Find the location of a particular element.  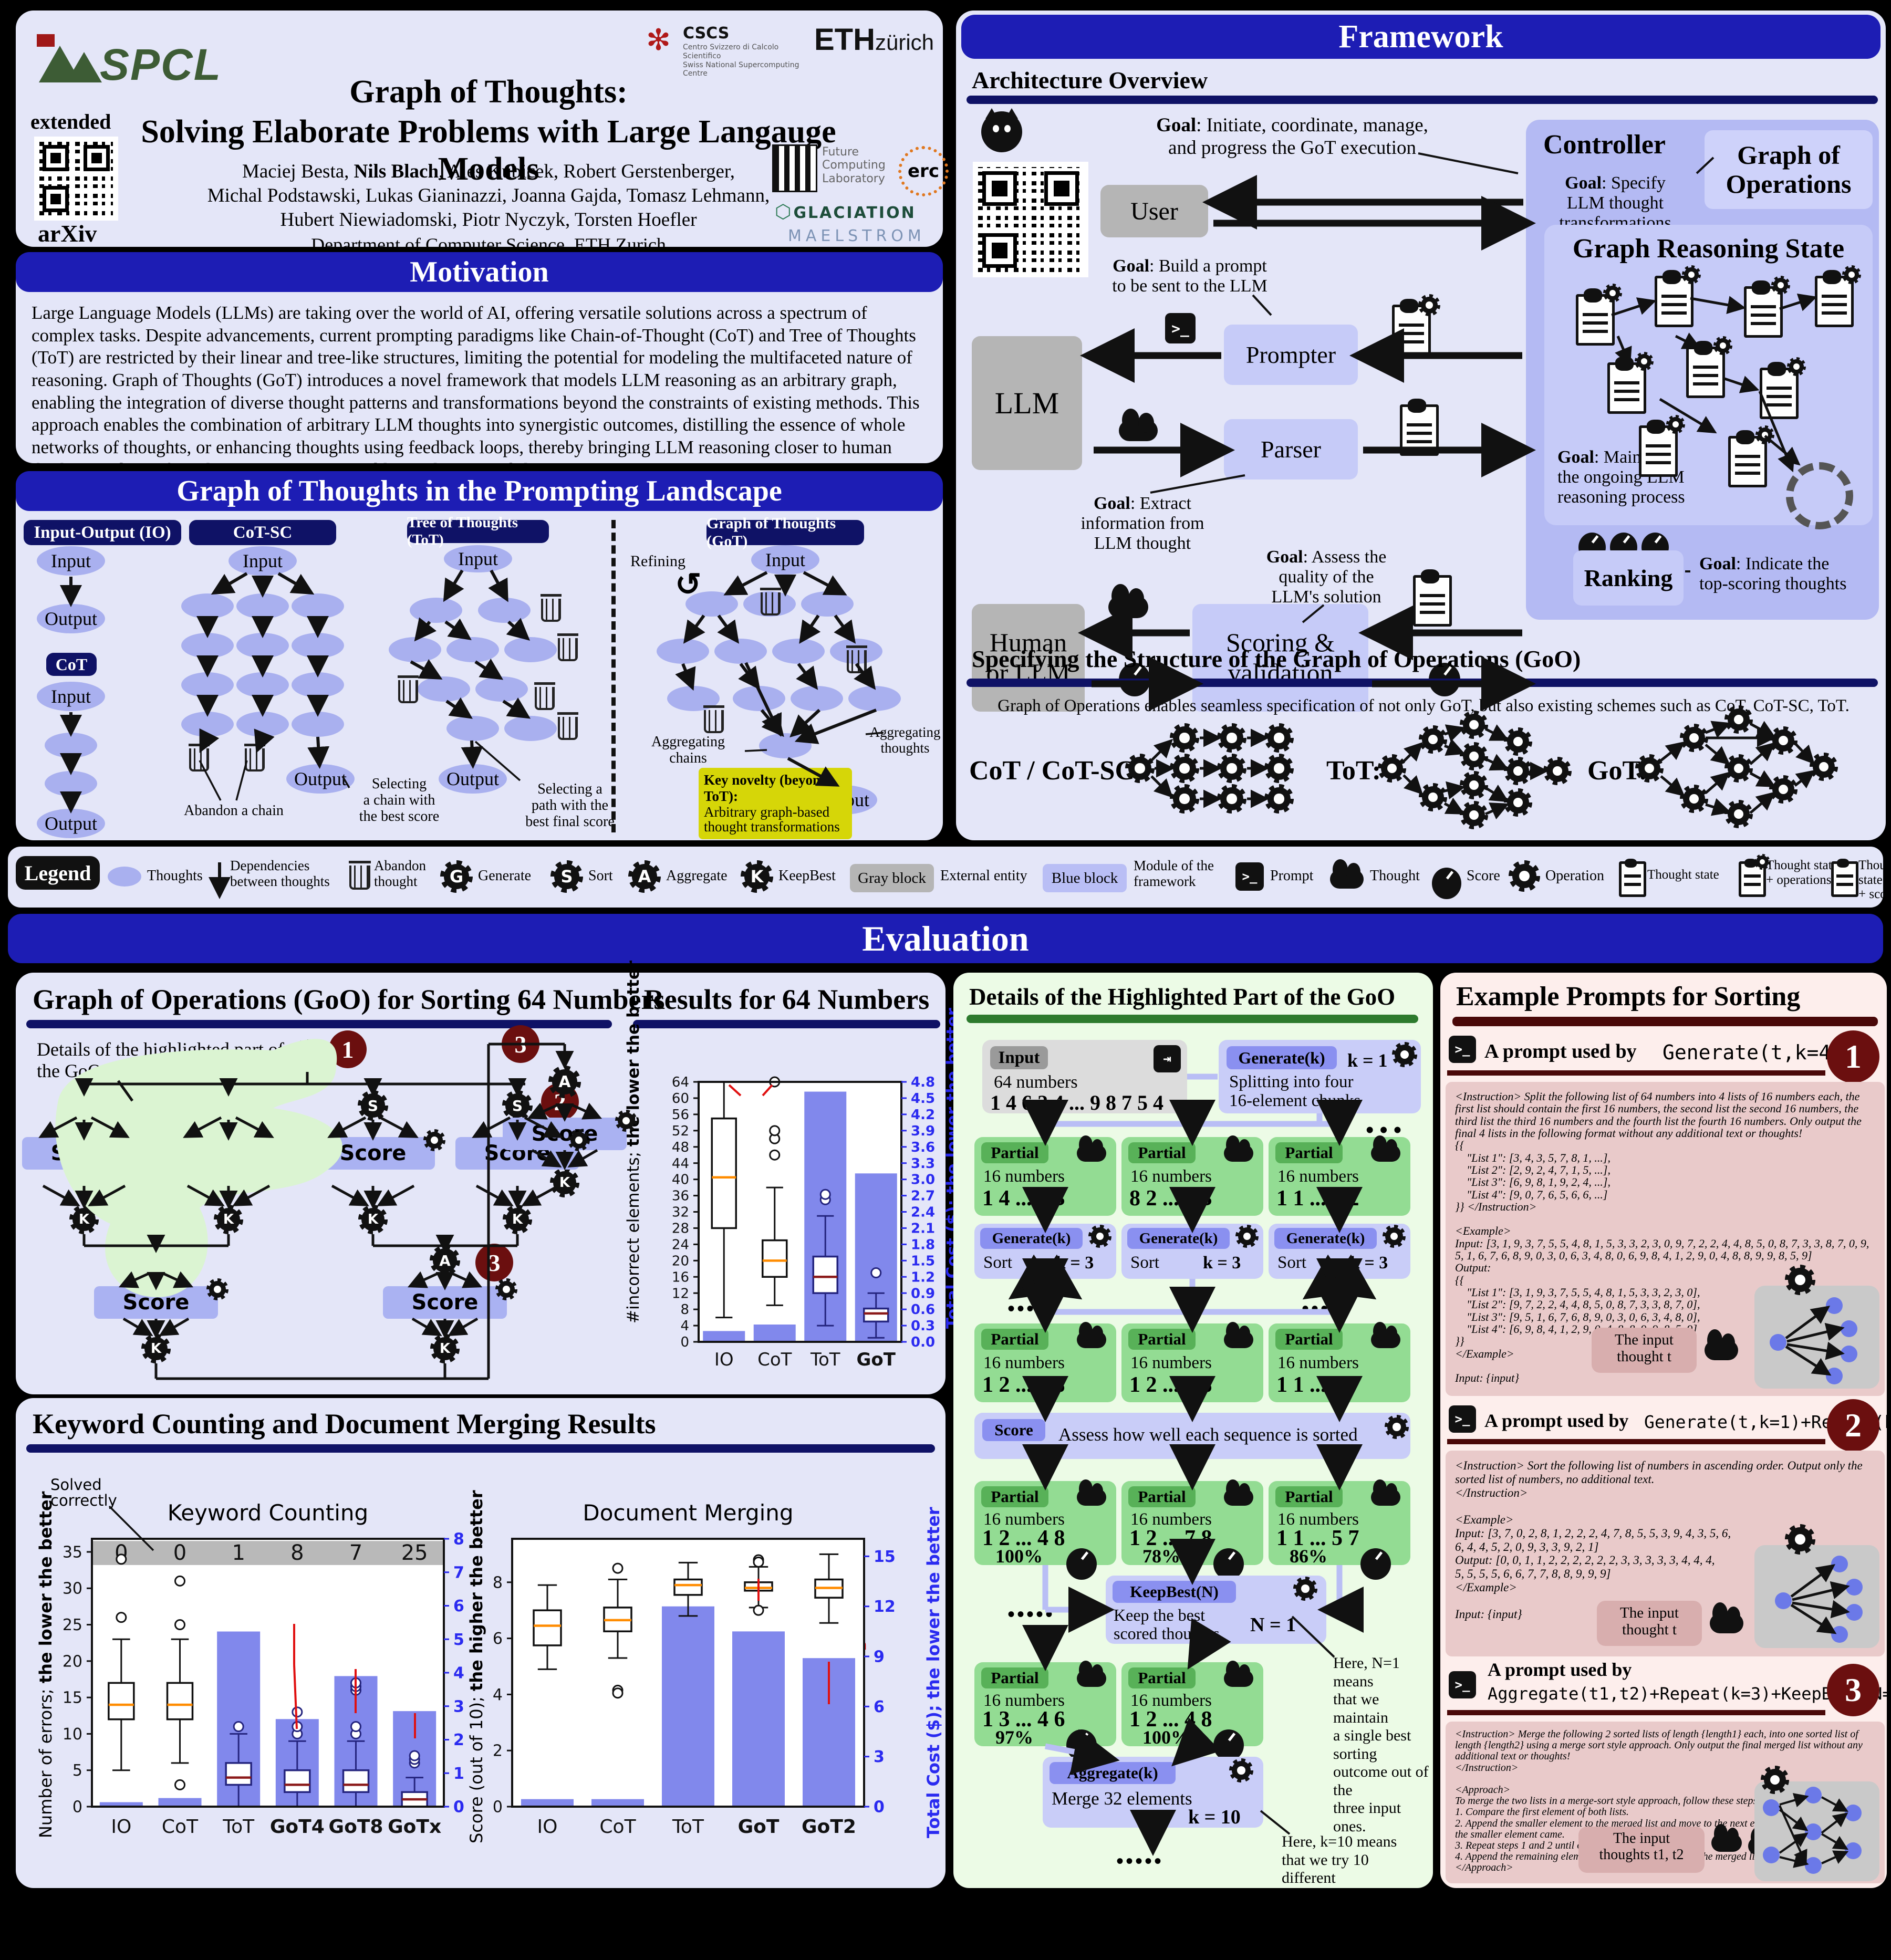

kc-ylabel: Number of errors; the lower the better is located at coordinates (46, 1666).